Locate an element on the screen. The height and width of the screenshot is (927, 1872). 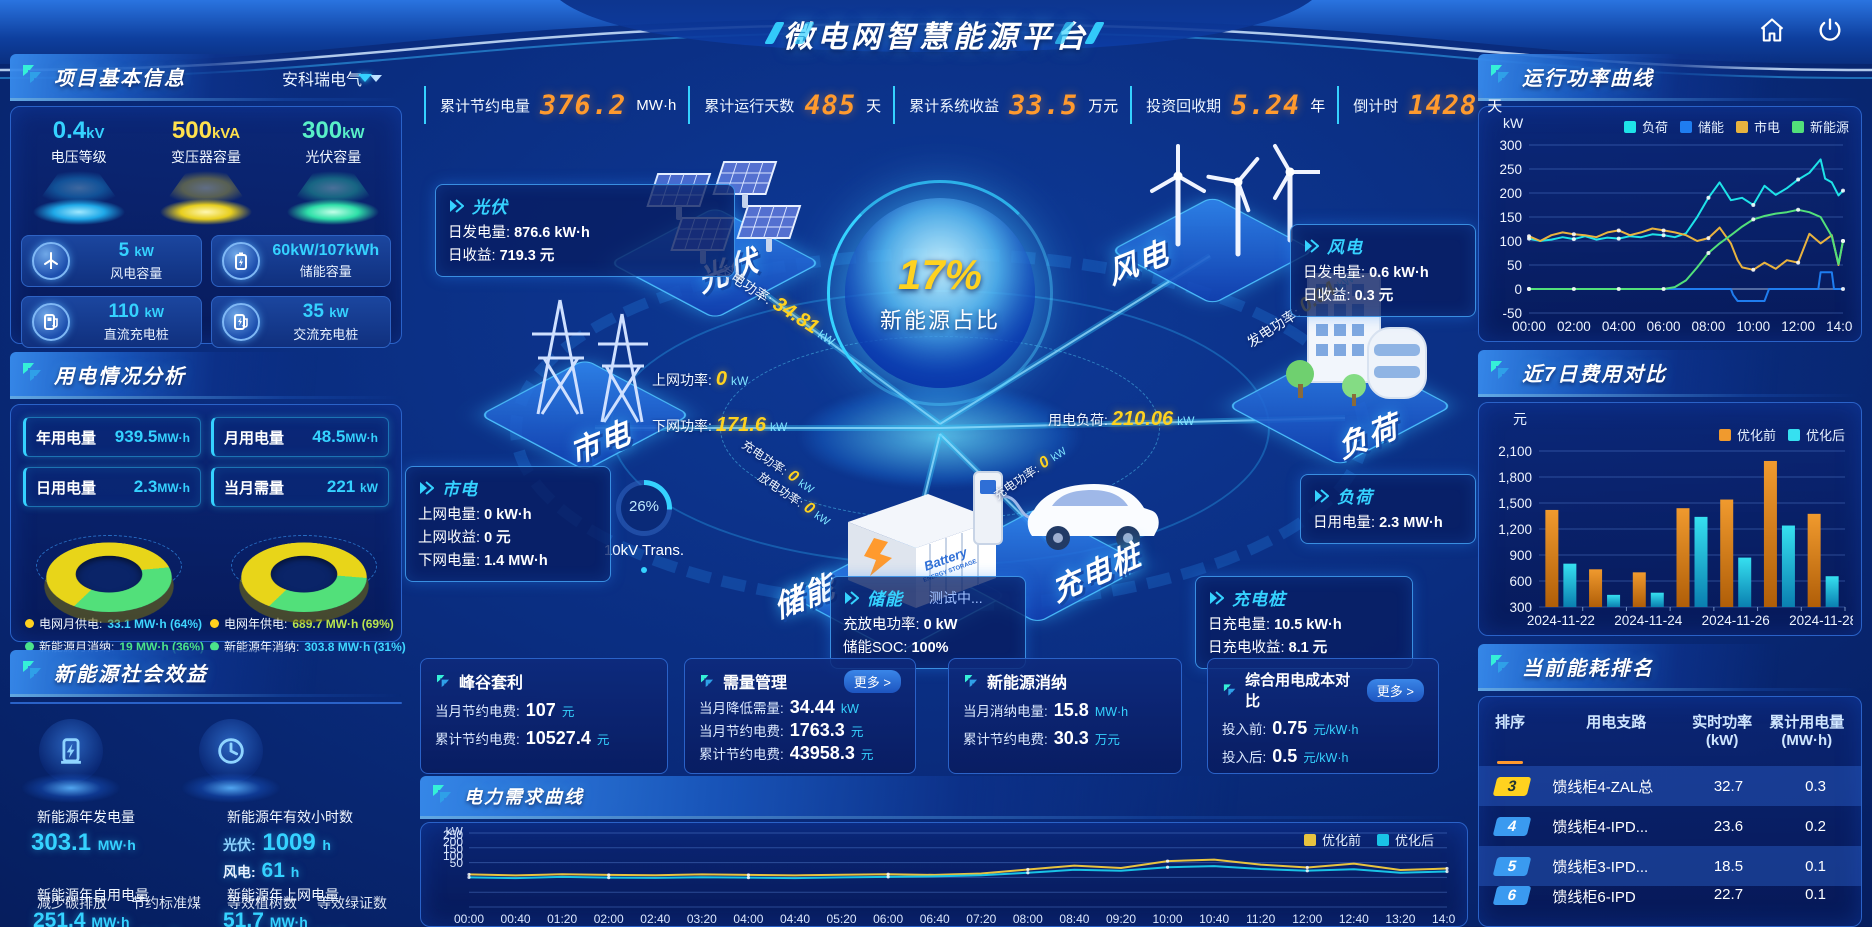
home-icon is located at coordinates (1772, 30).